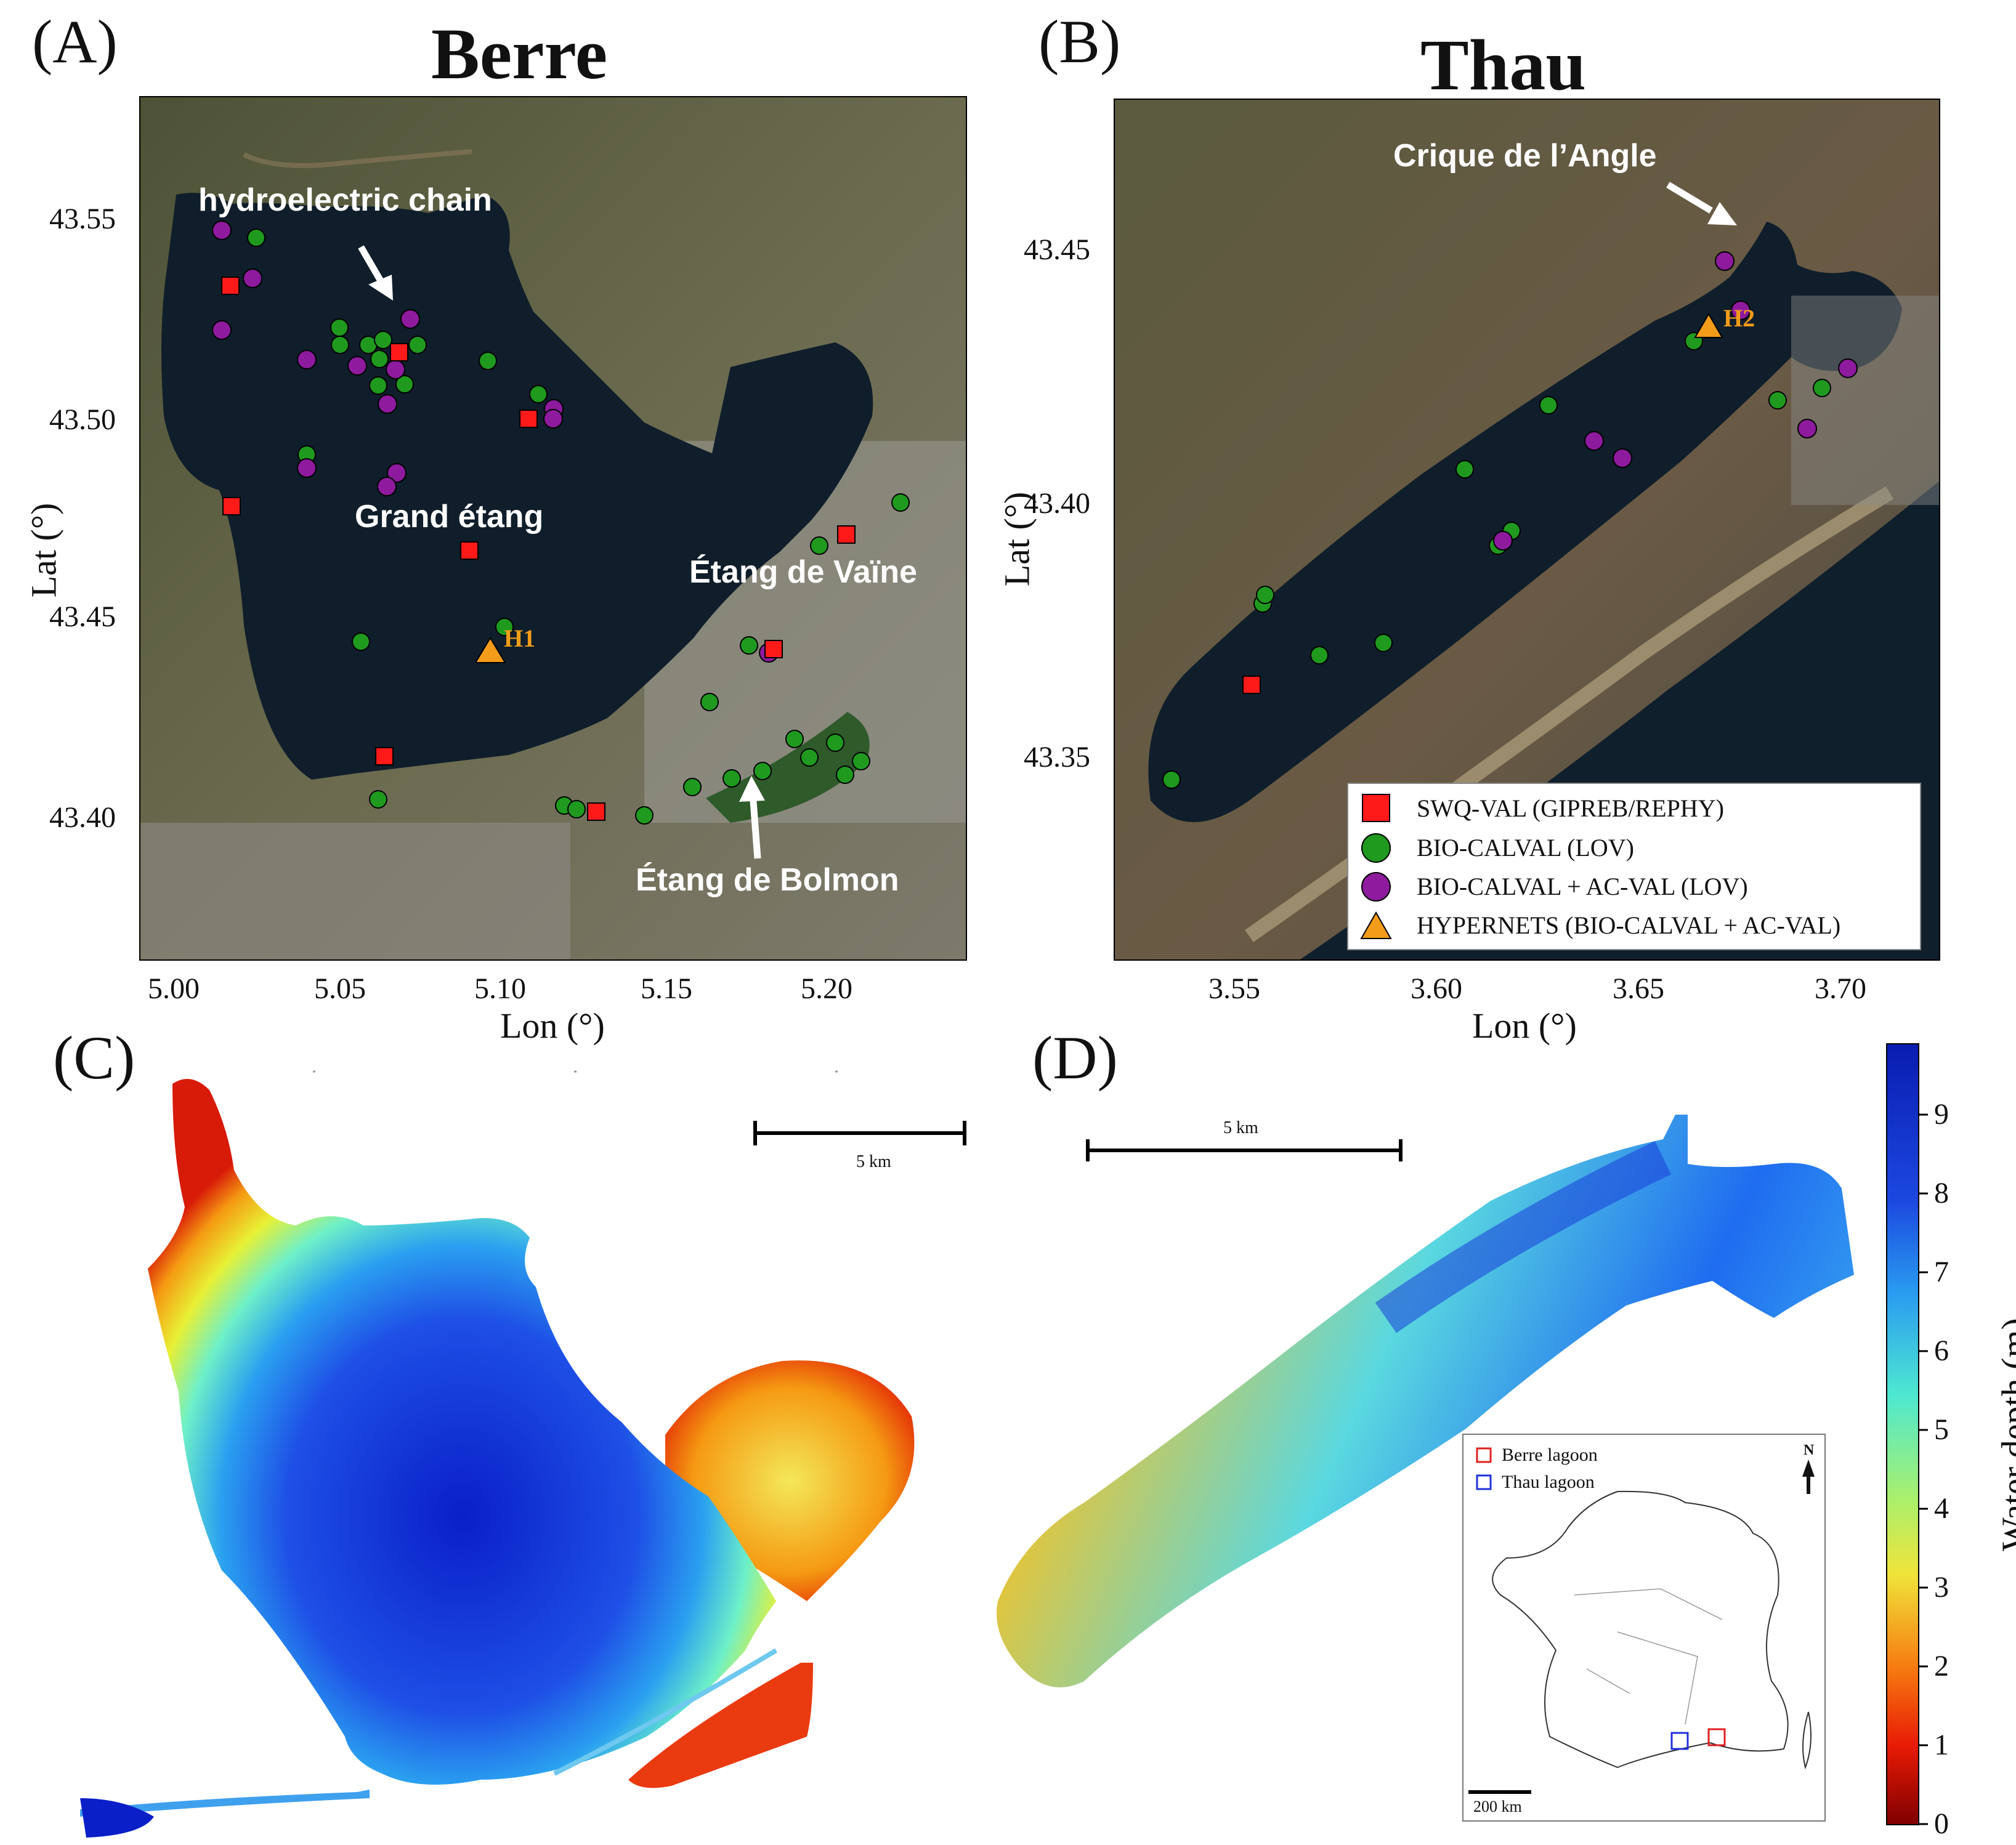 This screenshot has width=2016, height=1845. Describe the element at coordinates (1941, 1823) in the screenshot. I see `colorbar-tick: 0` at that location.